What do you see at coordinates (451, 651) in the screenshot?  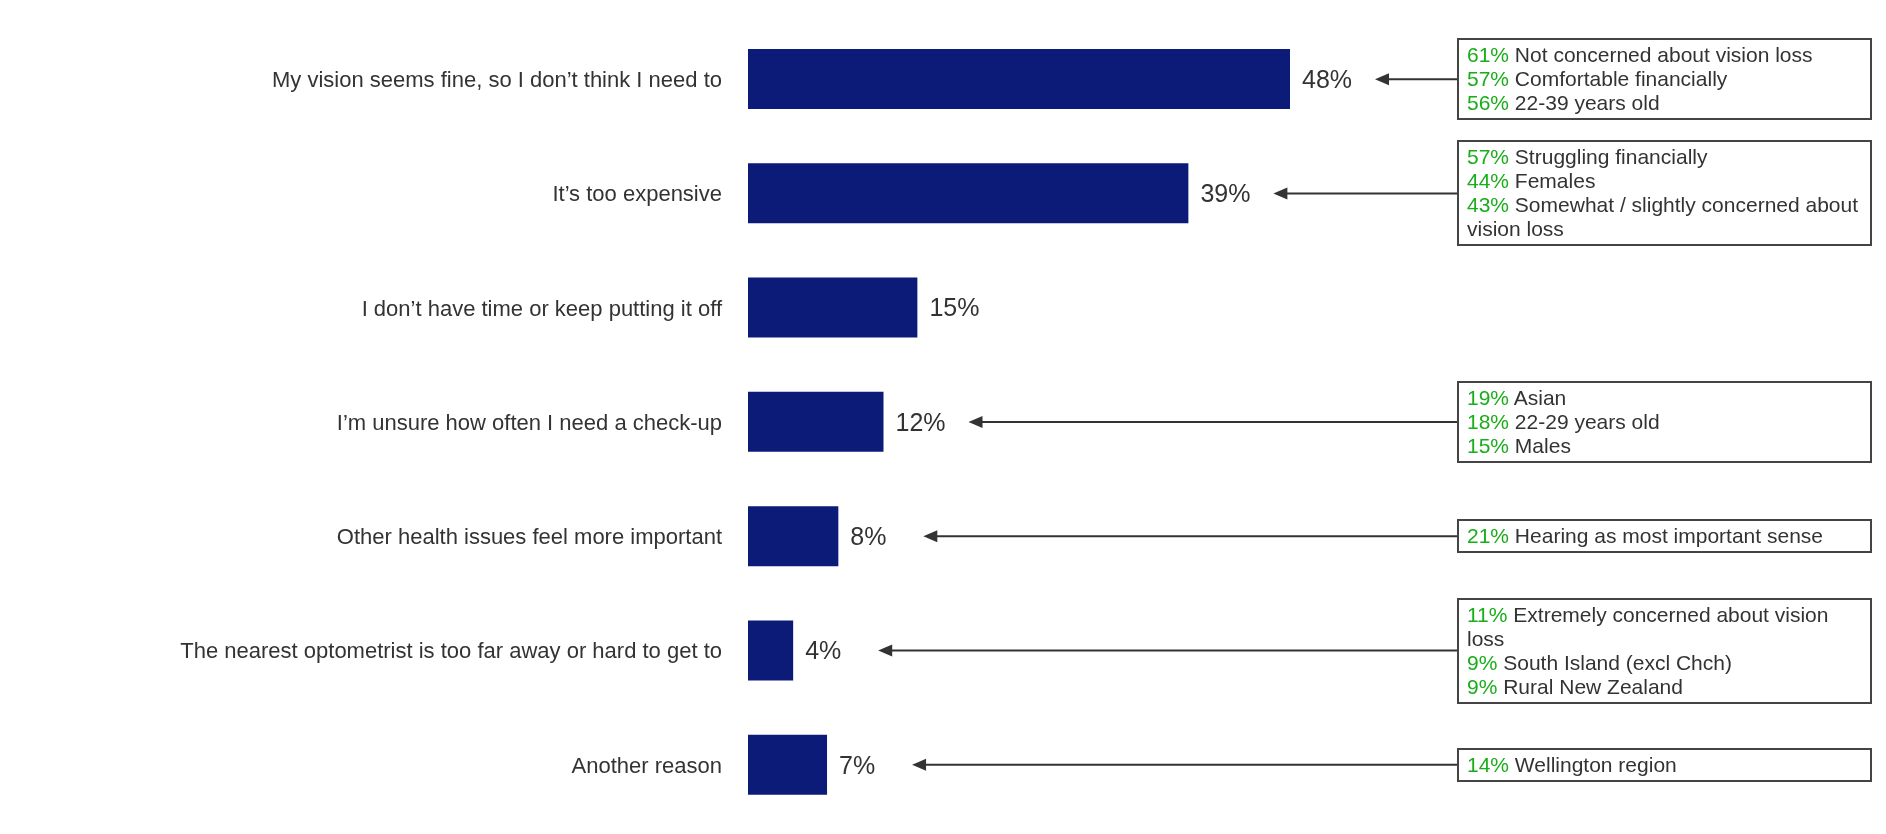 I see `y-tick-label: The nearest optometrist is too far away or hard to get to` at bounding box center [451, 651].